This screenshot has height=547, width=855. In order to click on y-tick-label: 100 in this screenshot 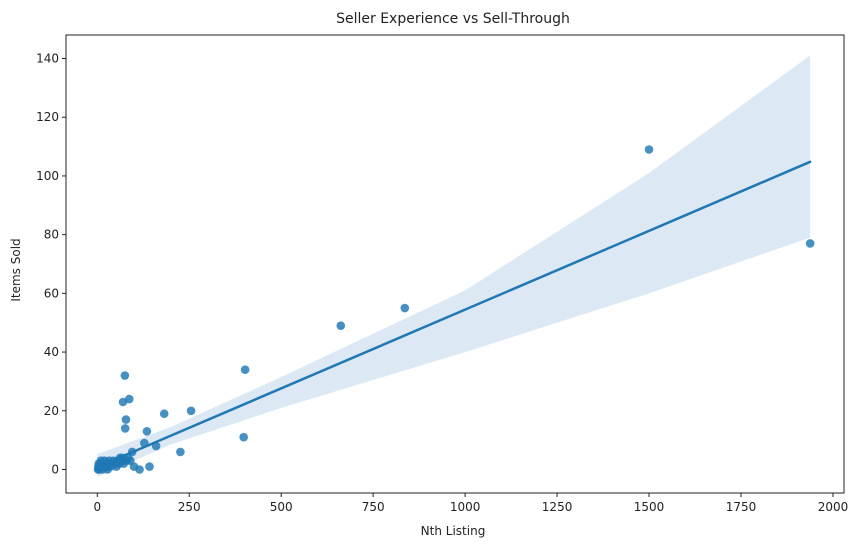, I will do `click(47, 176)`.